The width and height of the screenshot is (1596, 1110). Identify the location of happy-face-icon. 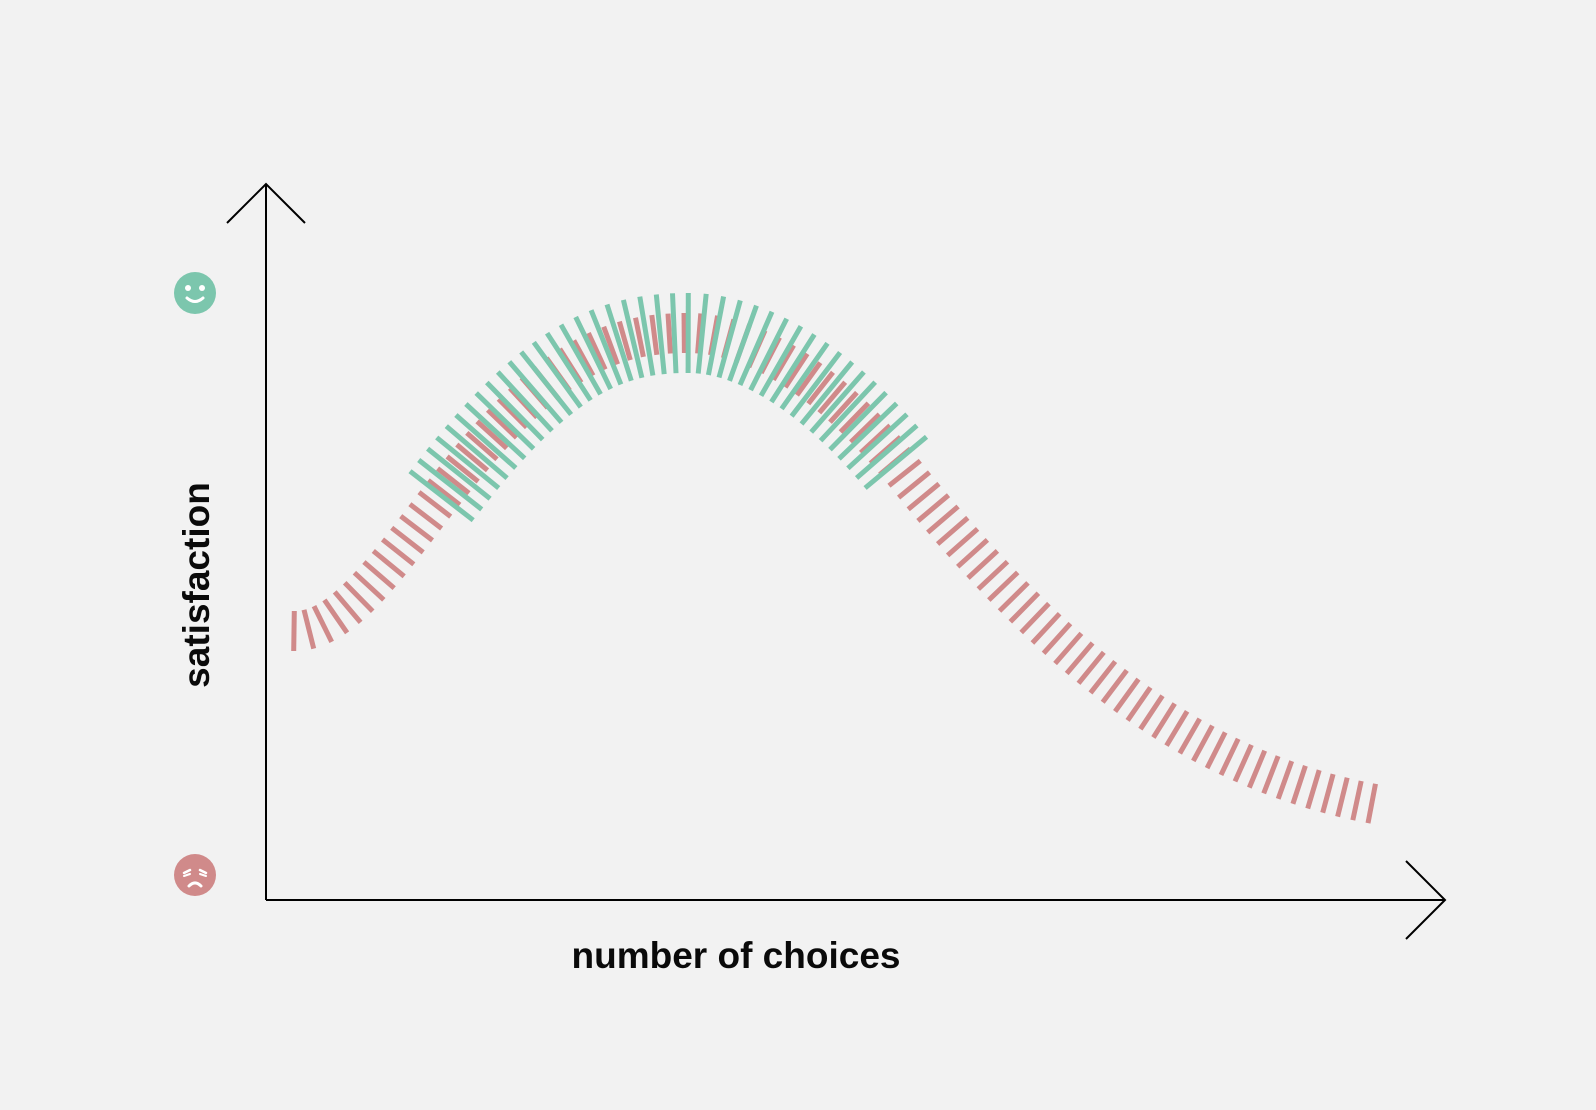
(195, 293).